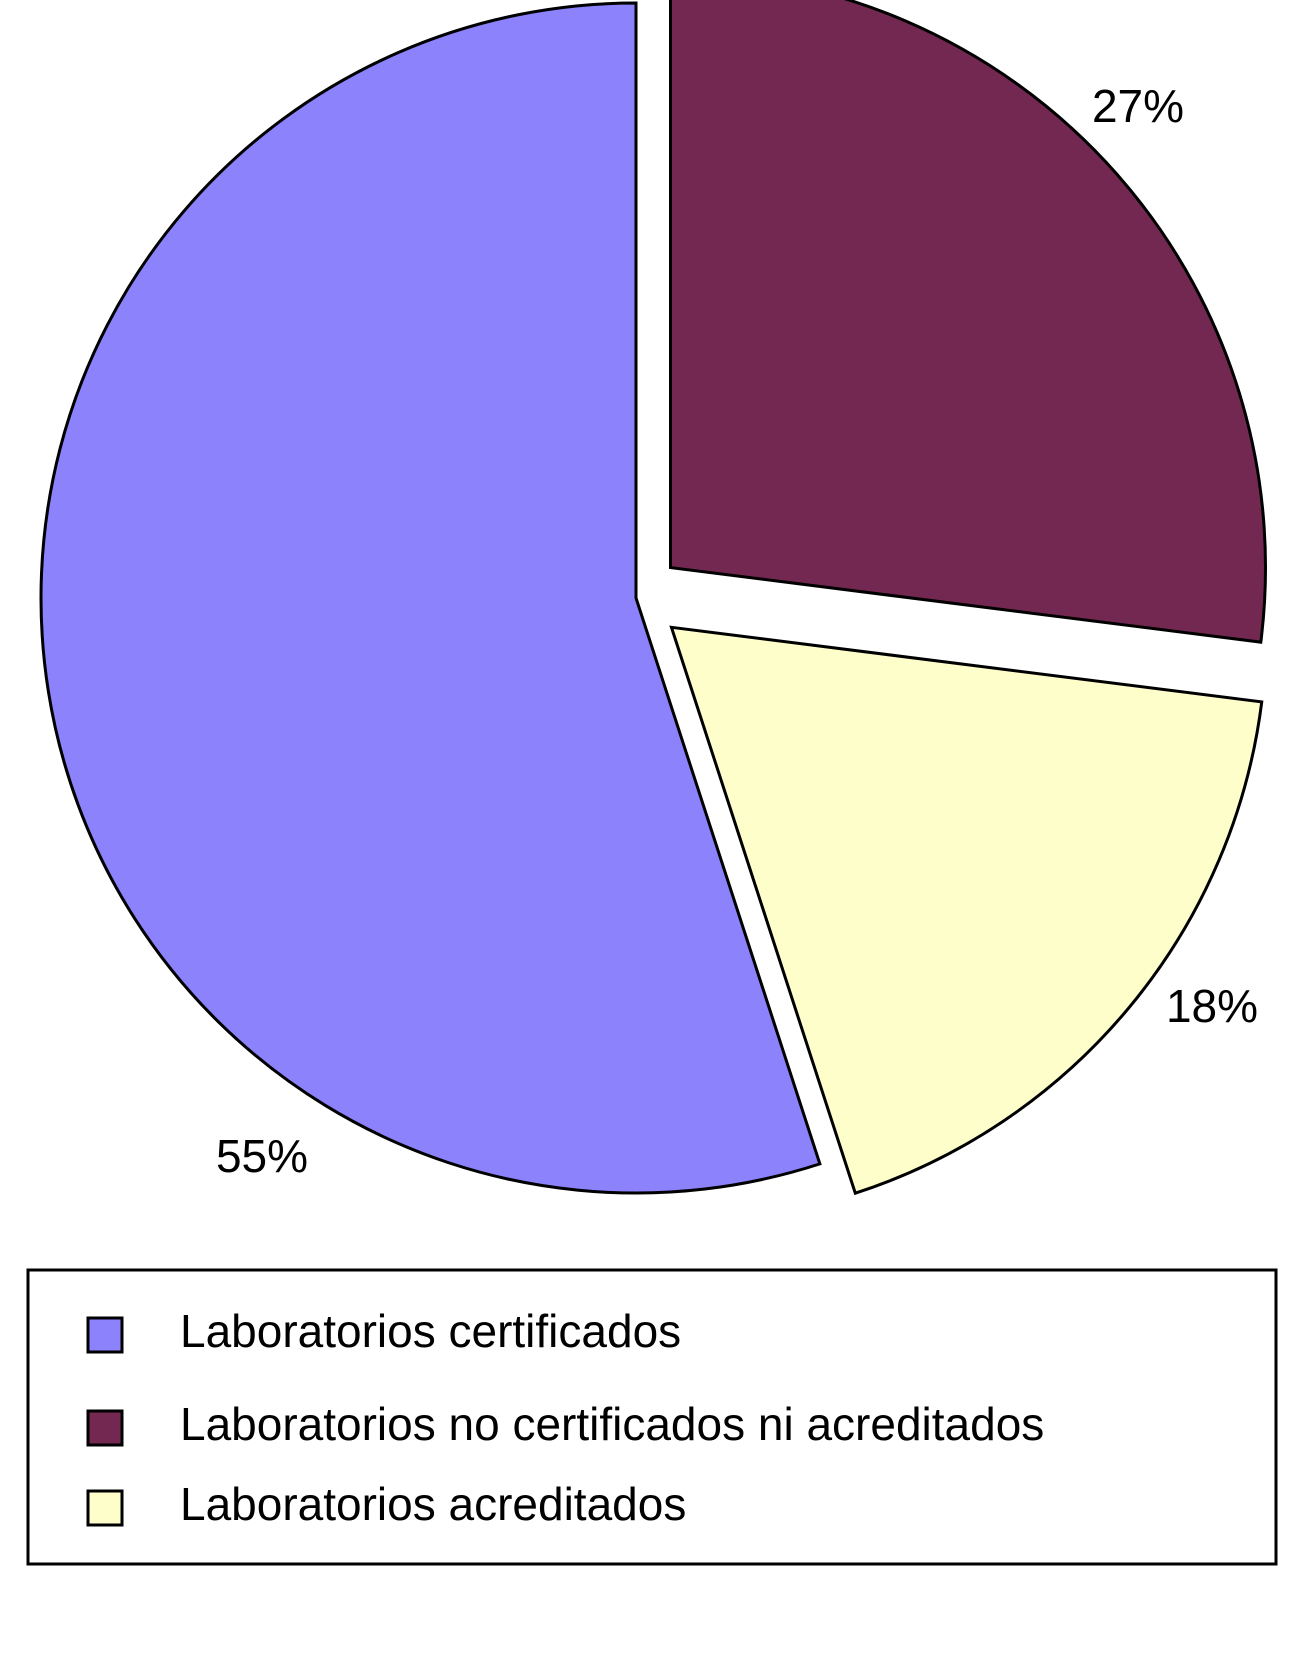 The image size is (1305, 1664). Describe the element at coordinates (262, 1156) in the screenshot. I see `data-label: 55%` at that location.